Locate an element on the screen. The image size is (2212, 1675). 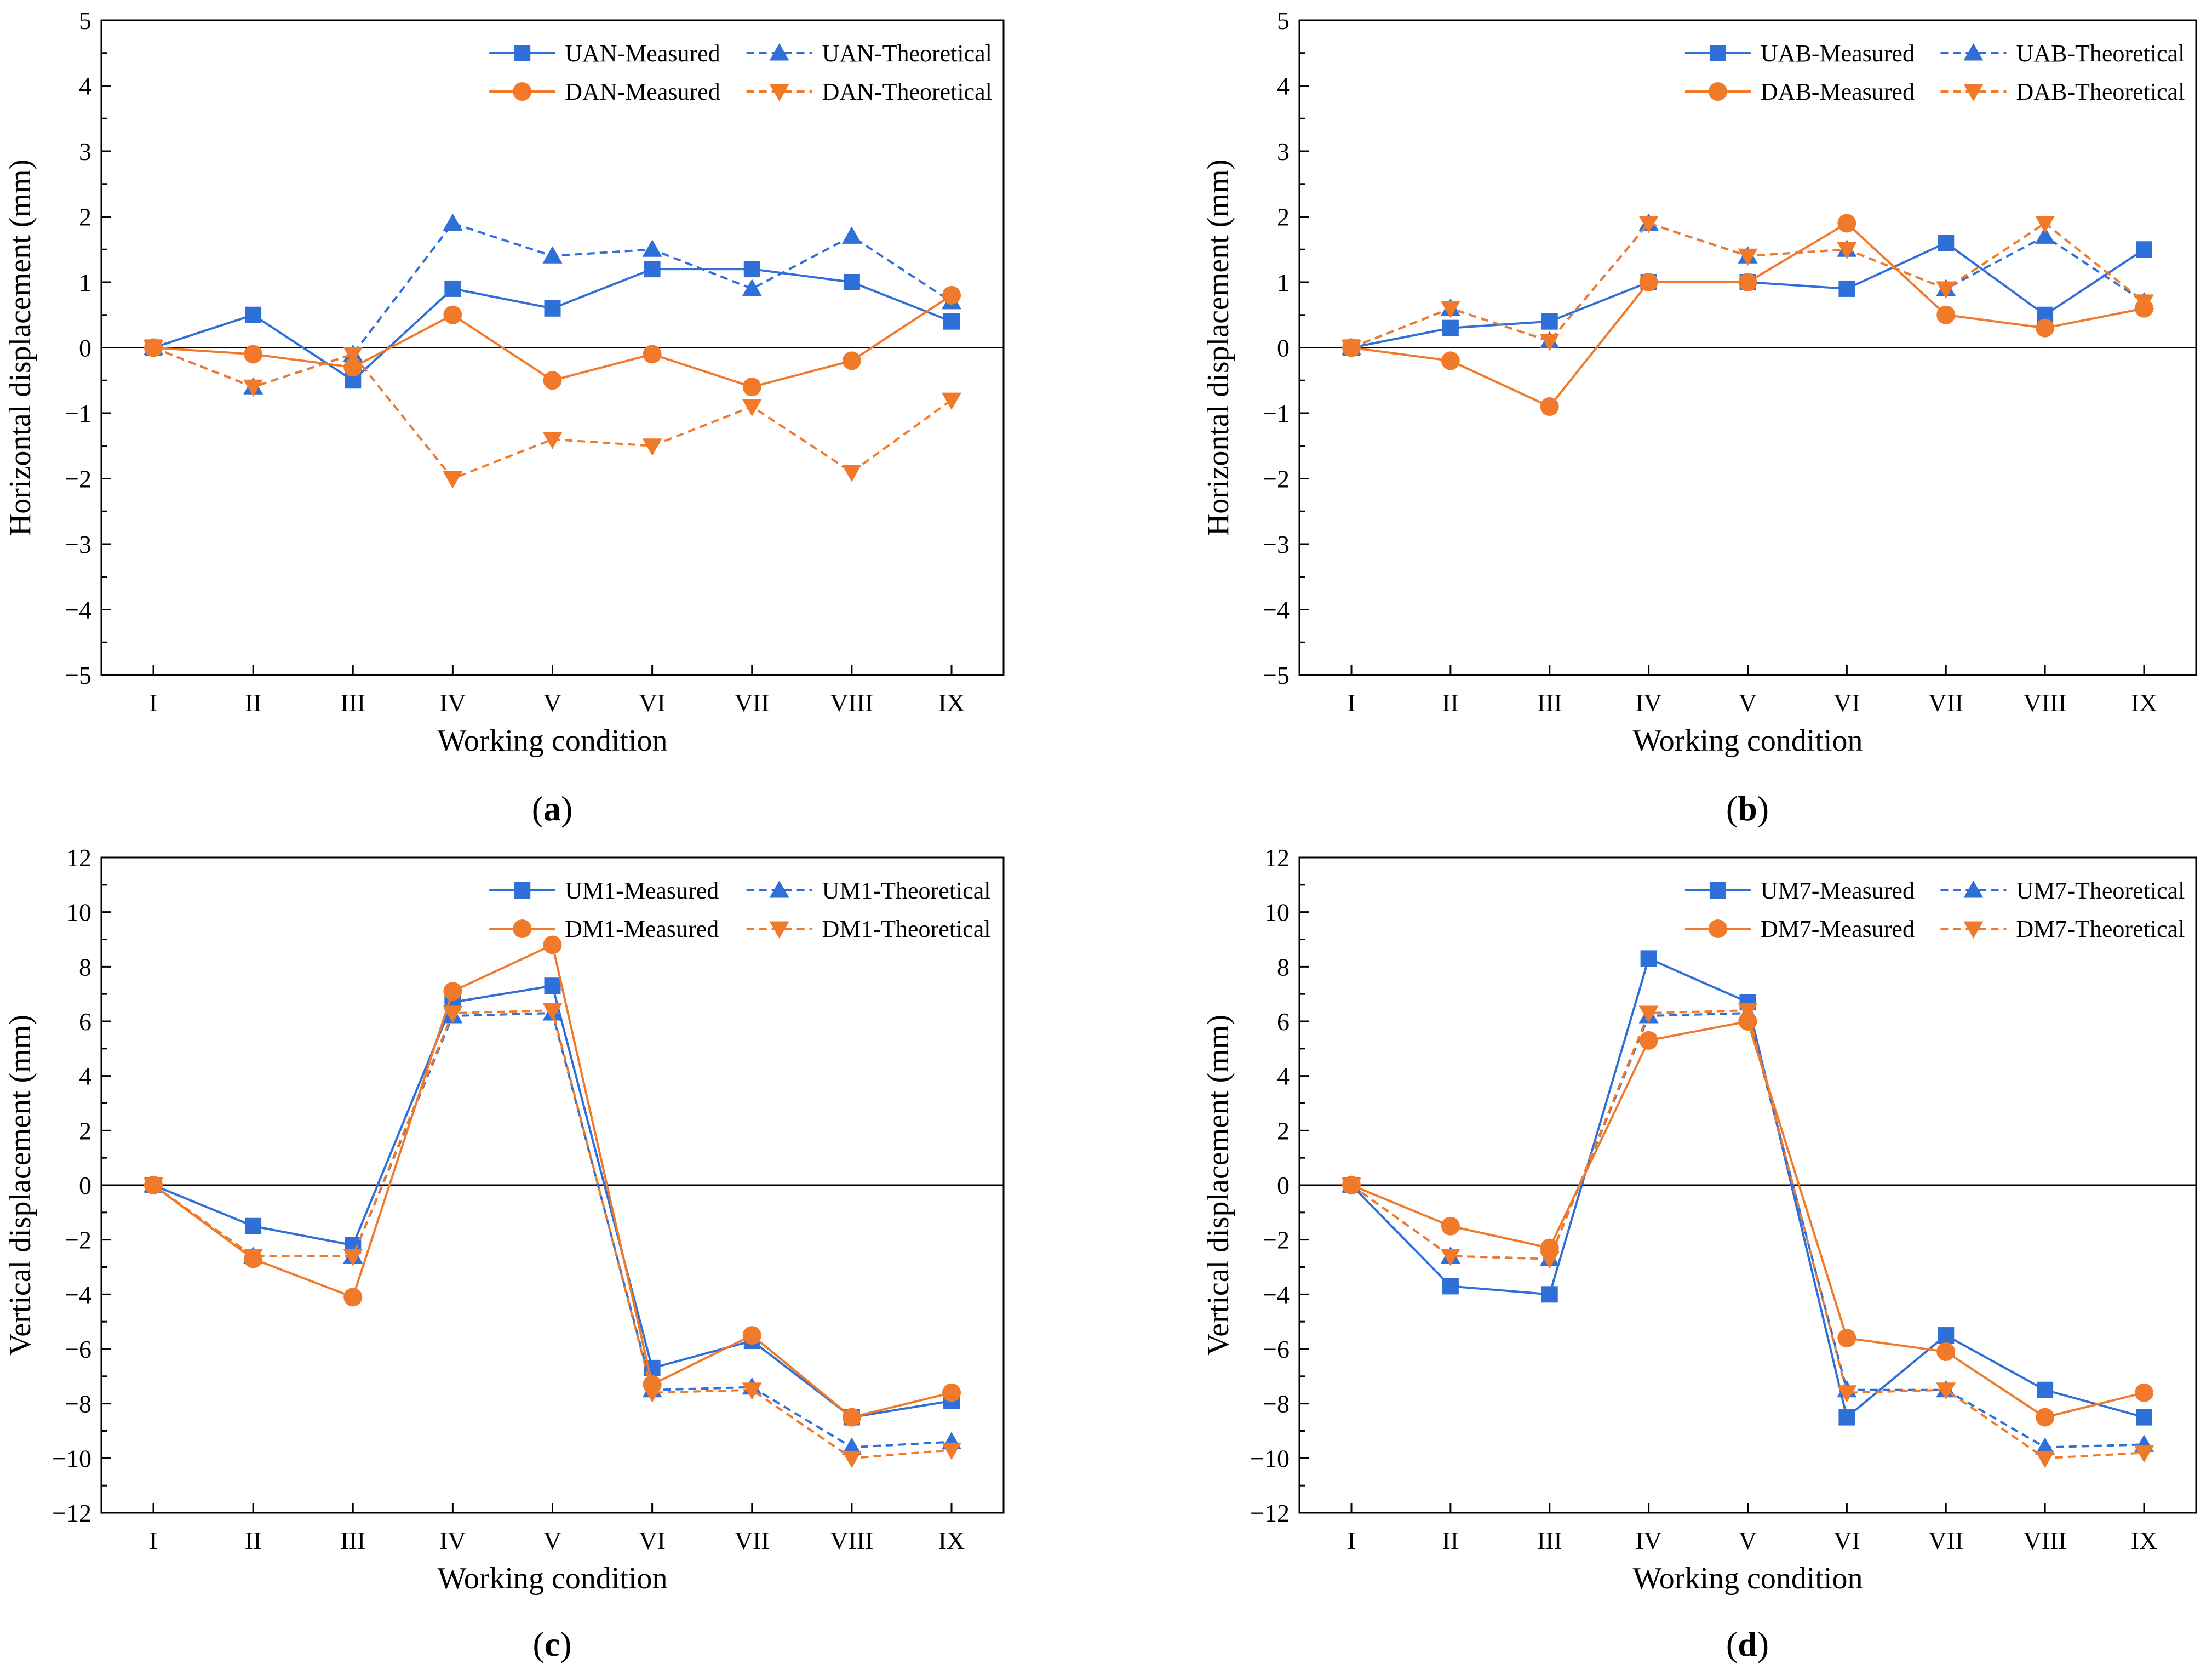
legend-entry: DM1-Theoretical is located at coordinates (868, 929).